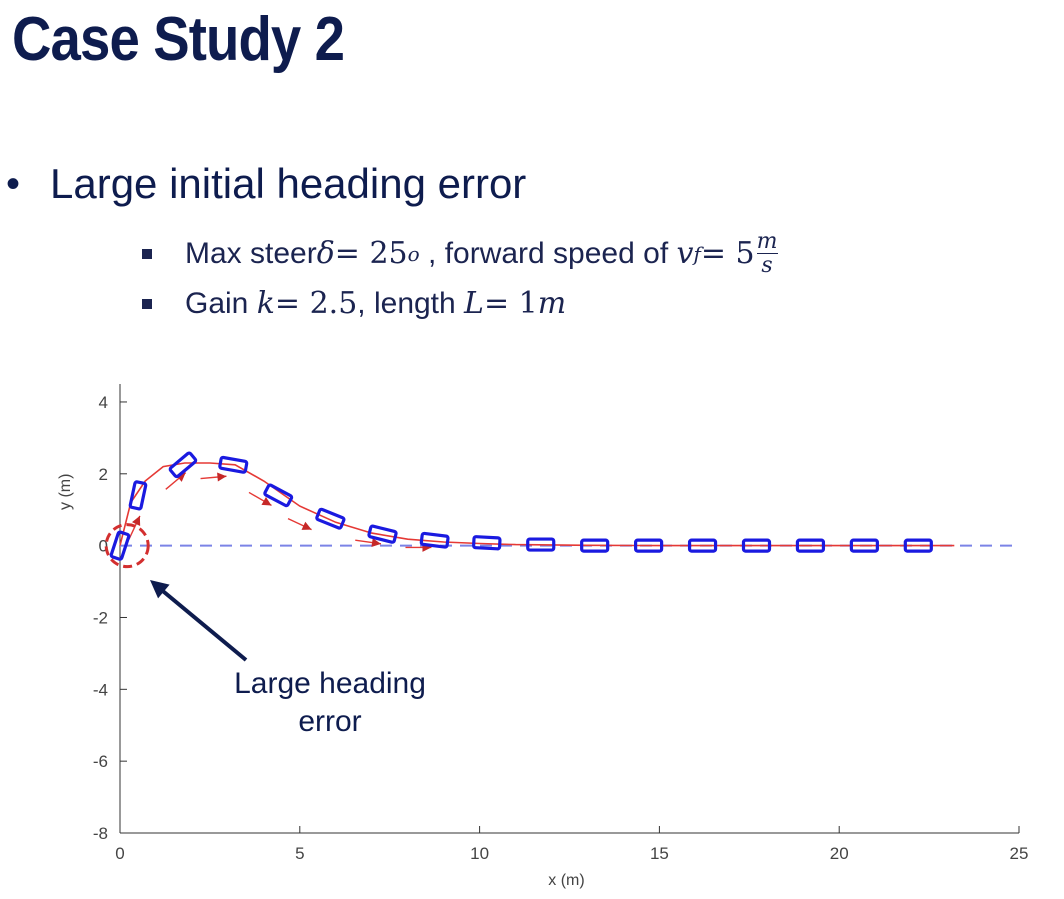 This screenshot has width=1064, height=899. Describe the element at coordinates (411, 303) in the screenshot. I see `sub2-text2: , length` at that location.